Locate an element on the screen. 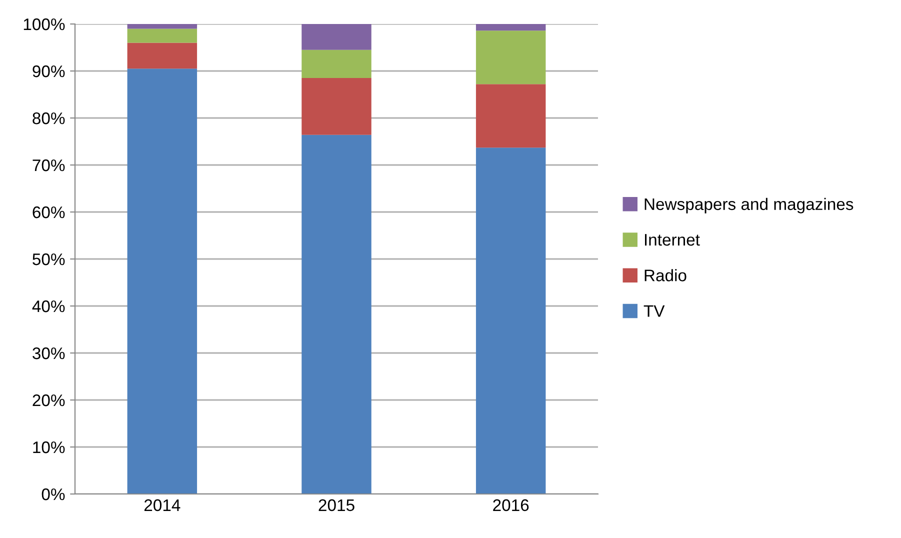 The width and height of the screenshot is (901, 538). y-tick-label: 90% is located at coordinates (48, 71).